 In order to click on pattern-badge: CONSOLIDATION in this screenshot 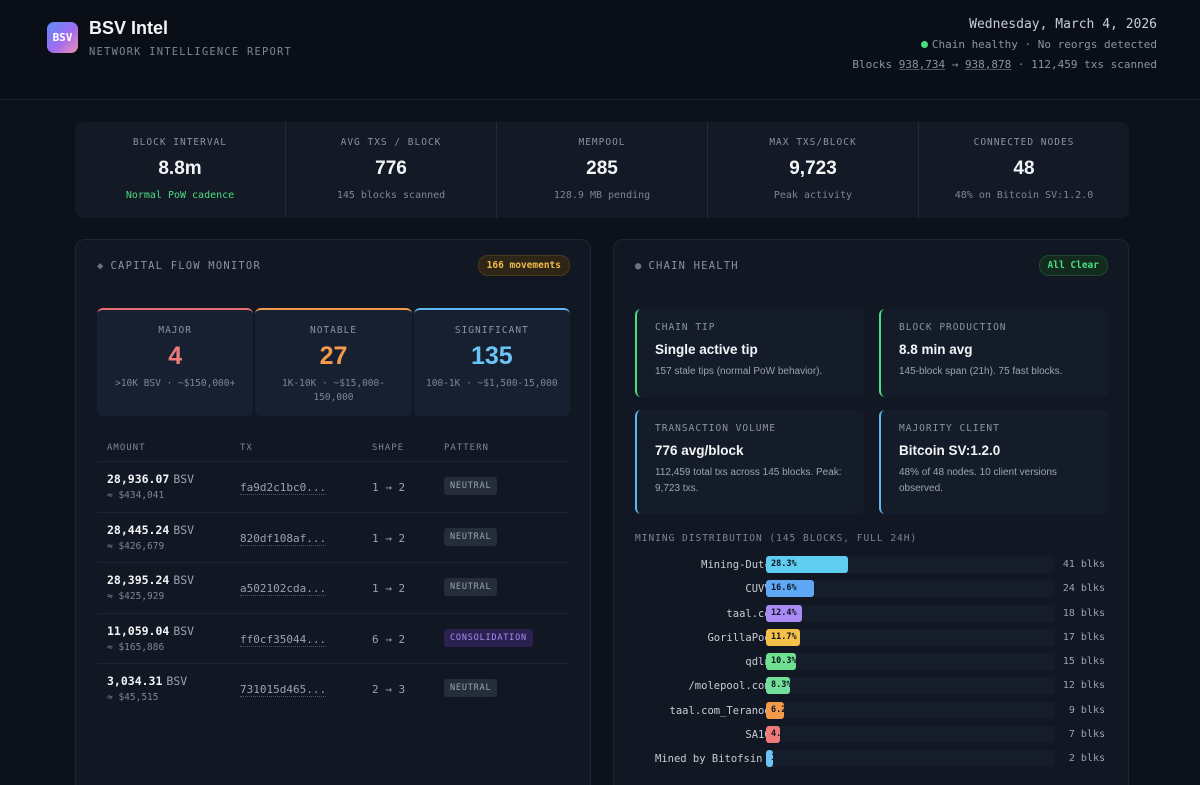, I will do `click(488, 637)`.